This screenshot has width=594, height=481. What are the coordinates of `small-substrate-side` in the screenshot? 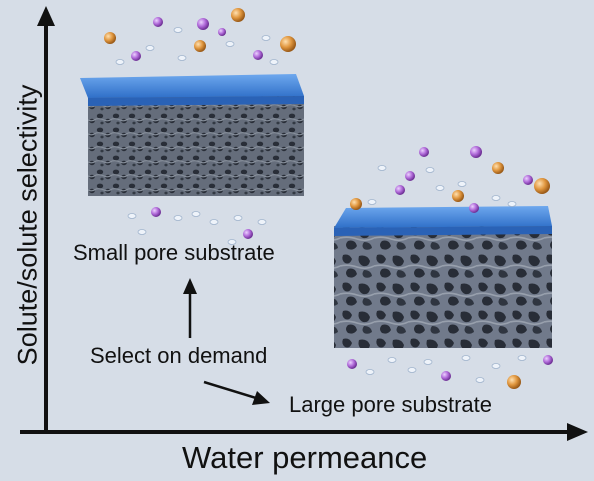 It's located at (196, 146).